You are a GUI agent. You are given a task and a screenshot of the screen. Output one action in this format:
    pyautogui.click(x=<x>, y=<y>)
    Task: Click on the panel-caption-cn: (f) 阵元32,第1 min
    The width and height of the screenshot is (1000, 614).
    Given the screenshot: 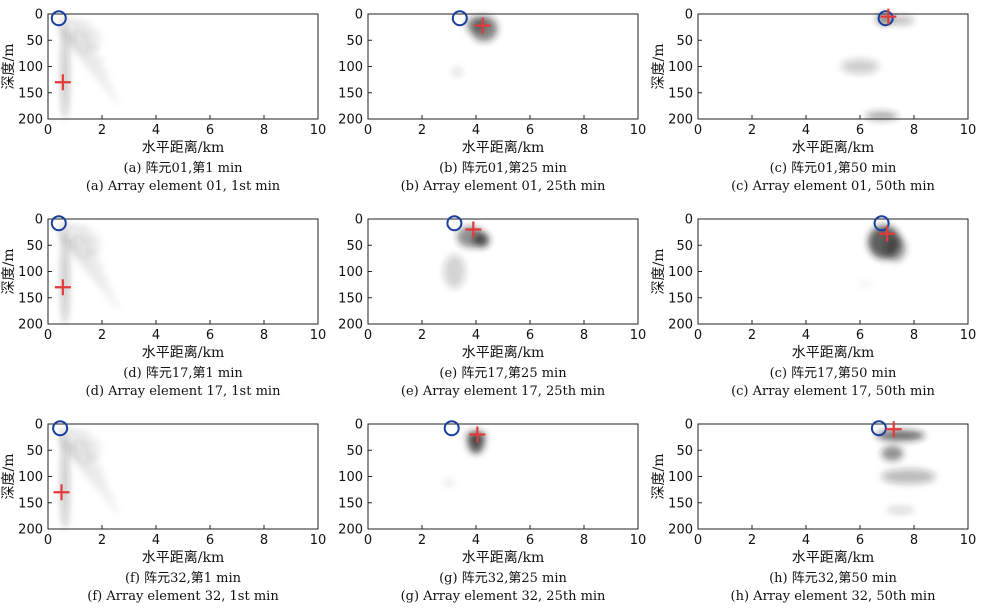 What is the action you would take?
    pyautogui.click(x=183, y=578)
    